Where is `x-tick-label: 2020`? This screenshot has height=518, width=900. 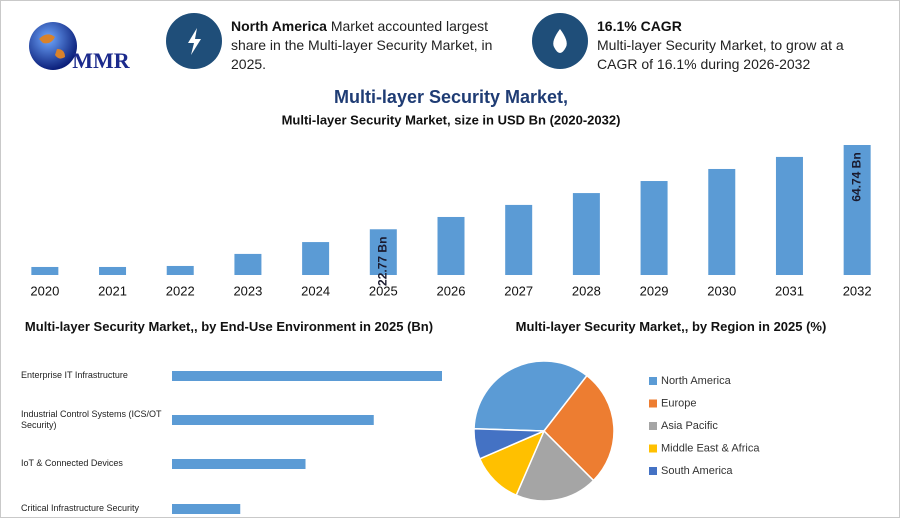 x-tick-label: 2020 is located at coordinates (44, 290).